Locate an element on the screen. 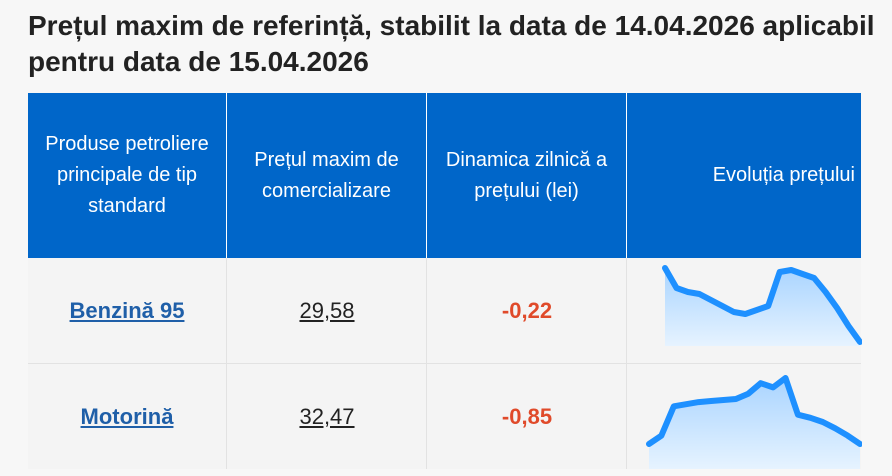 This screenshot has height=476, width=892. daily-dynamics-value: -0,85 is located at coordinates (527, 416).